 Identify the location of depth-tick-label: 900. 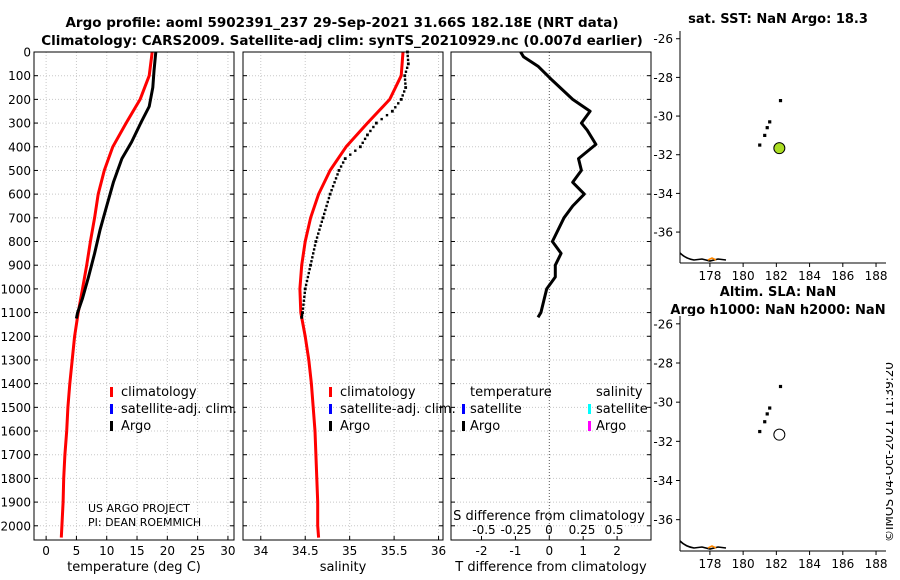
(19, 266).